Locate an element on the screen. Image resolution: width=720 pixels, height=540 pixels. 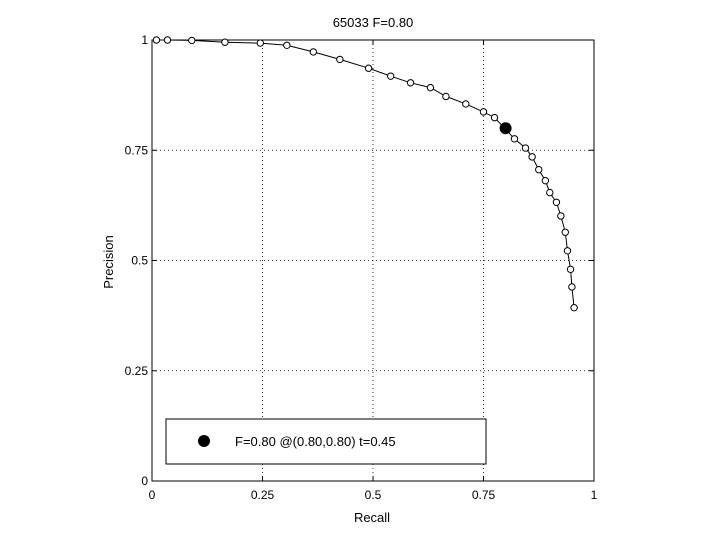
x-tick-label: 0.75 is located at coordinates (484, 495).